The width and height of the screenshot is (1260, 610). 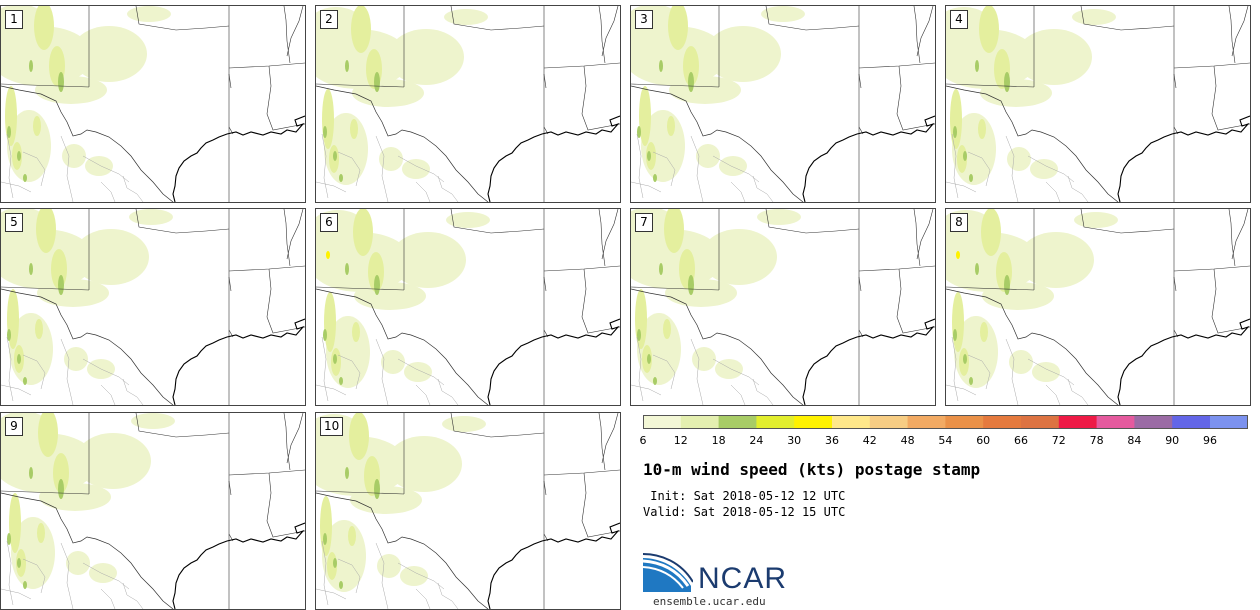 I want to click on member-number-label: 9, so click(x=14, y=426).